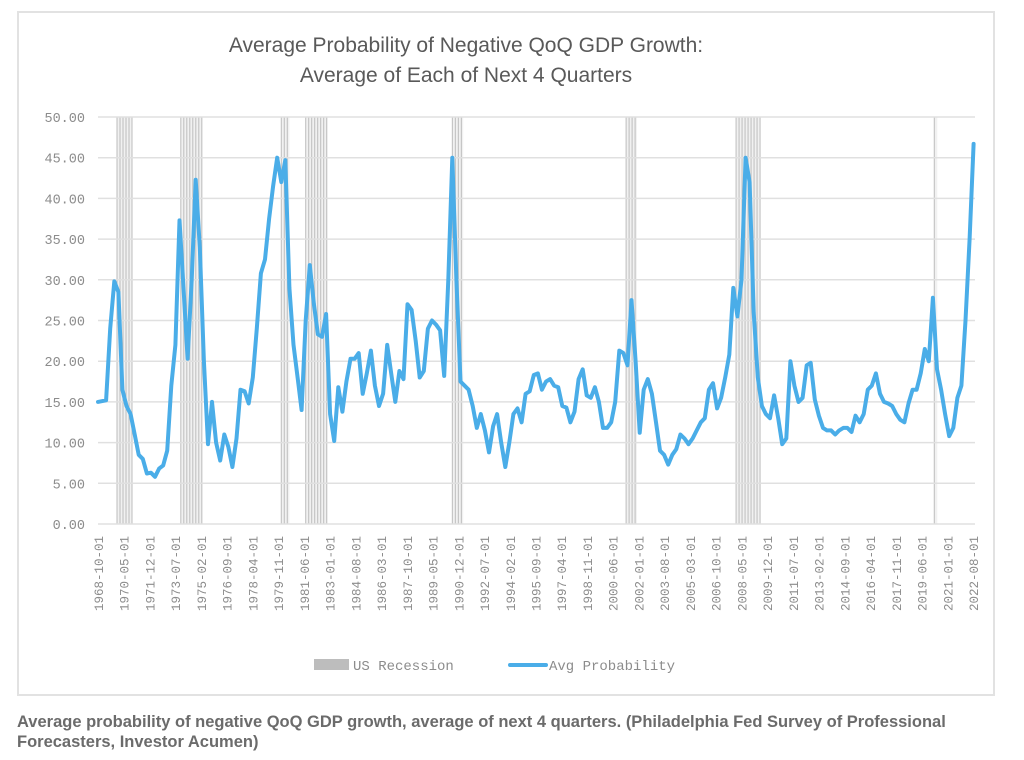 The width and height of the screenshot is (1024, 760). What do you see at coordinates (64, 445) in the screenshot?
I see `y-tick-label: 10.00` at bounding box center [64, 445].